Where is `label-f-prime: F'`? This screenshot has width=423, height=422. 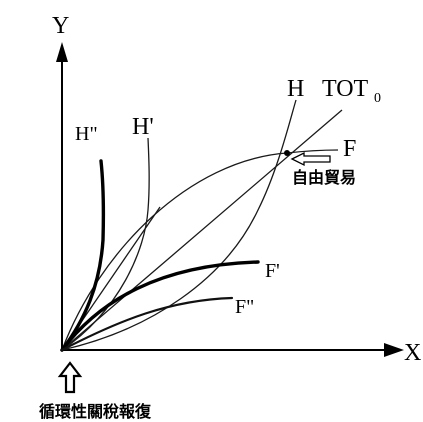
label-f-prime: F' is located at coordinates (272, 271).